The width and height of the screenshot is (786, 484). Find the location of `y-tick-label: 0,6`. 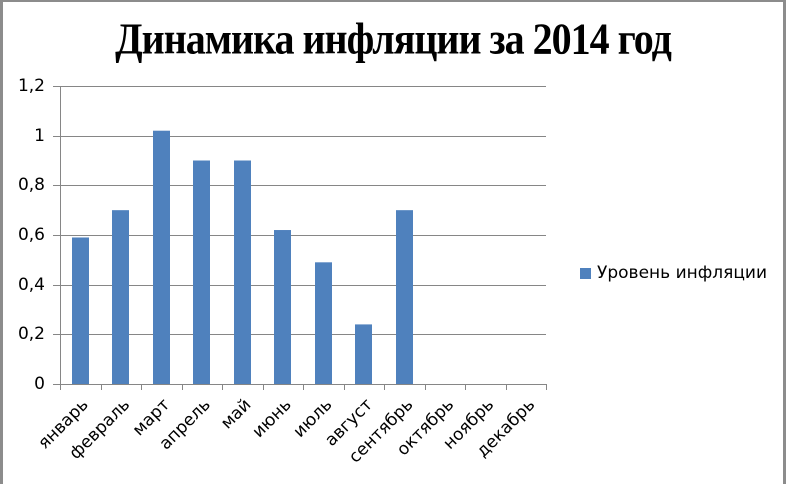

y-tick-label: 0,6 is located at coordinates (31, 234).